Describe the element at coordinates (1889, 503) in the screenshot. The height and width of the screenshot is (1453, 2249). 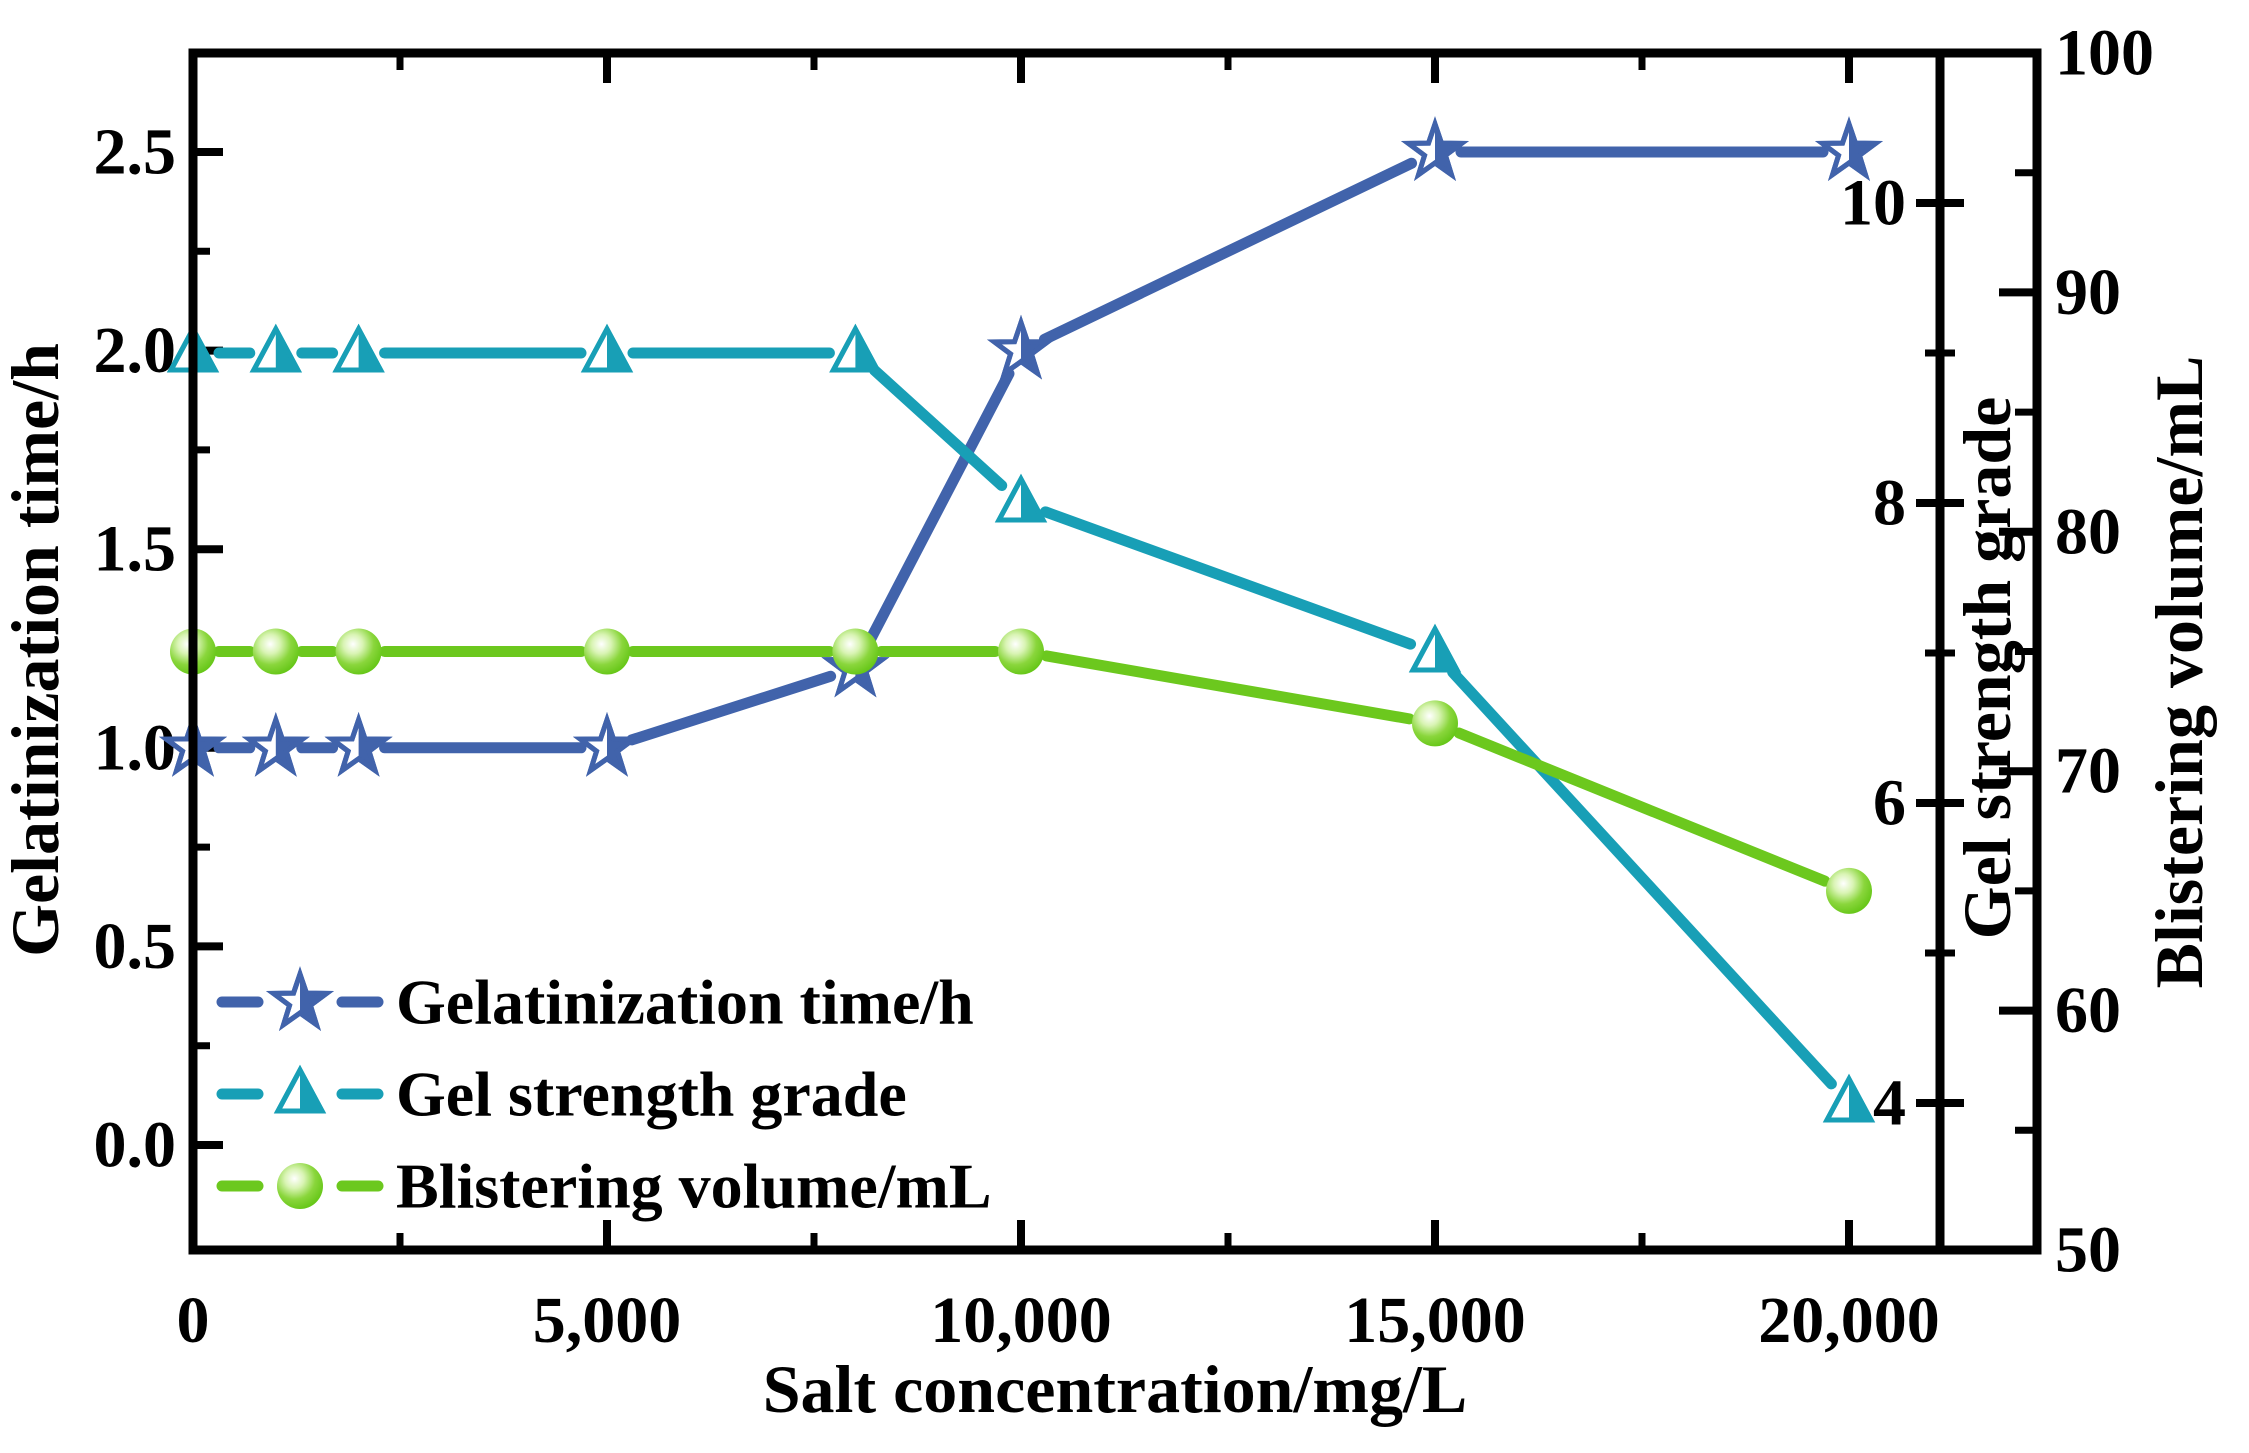
I see `gel-tick-label: 8` at that location.